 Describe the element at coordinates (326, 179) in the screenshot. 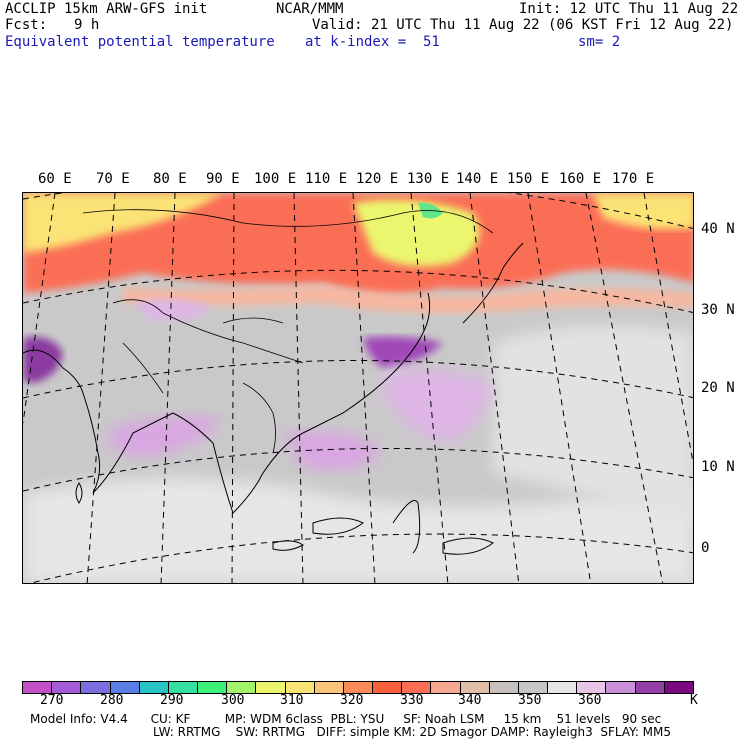

I see `longitude-label: 110 E` at that location.